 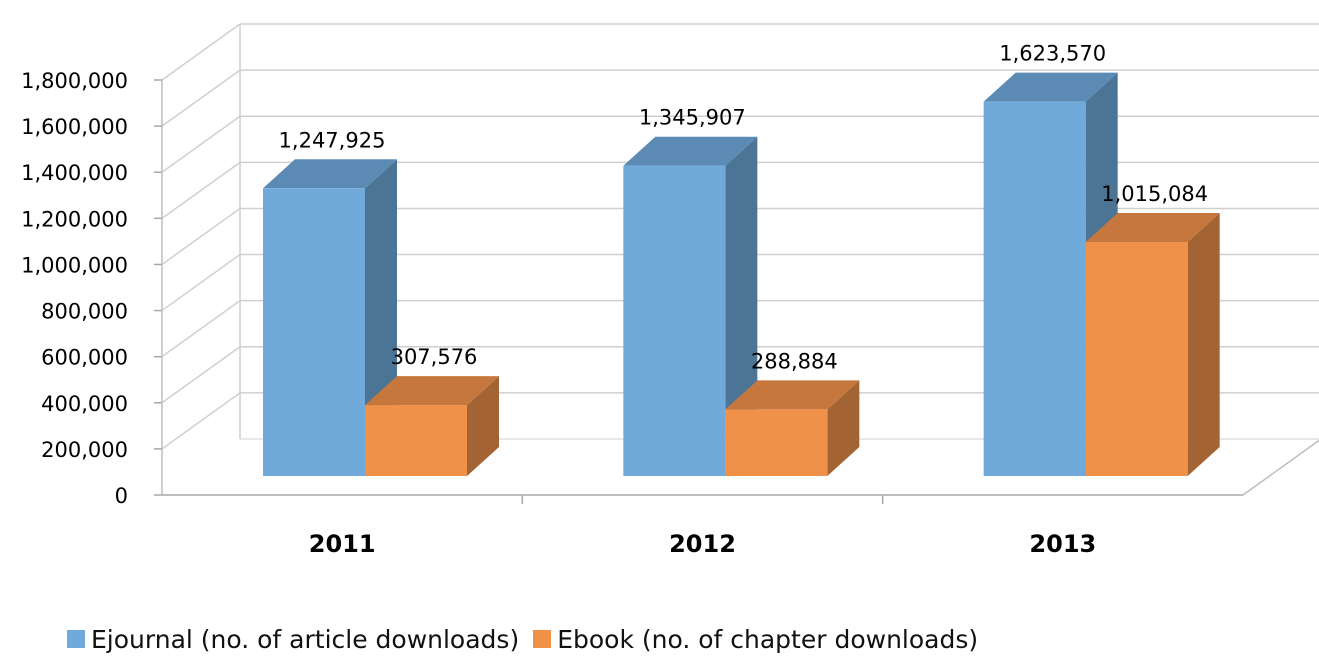 I want to click on data-label-2012-ebook: 288,884, so click(x=794, y=361).